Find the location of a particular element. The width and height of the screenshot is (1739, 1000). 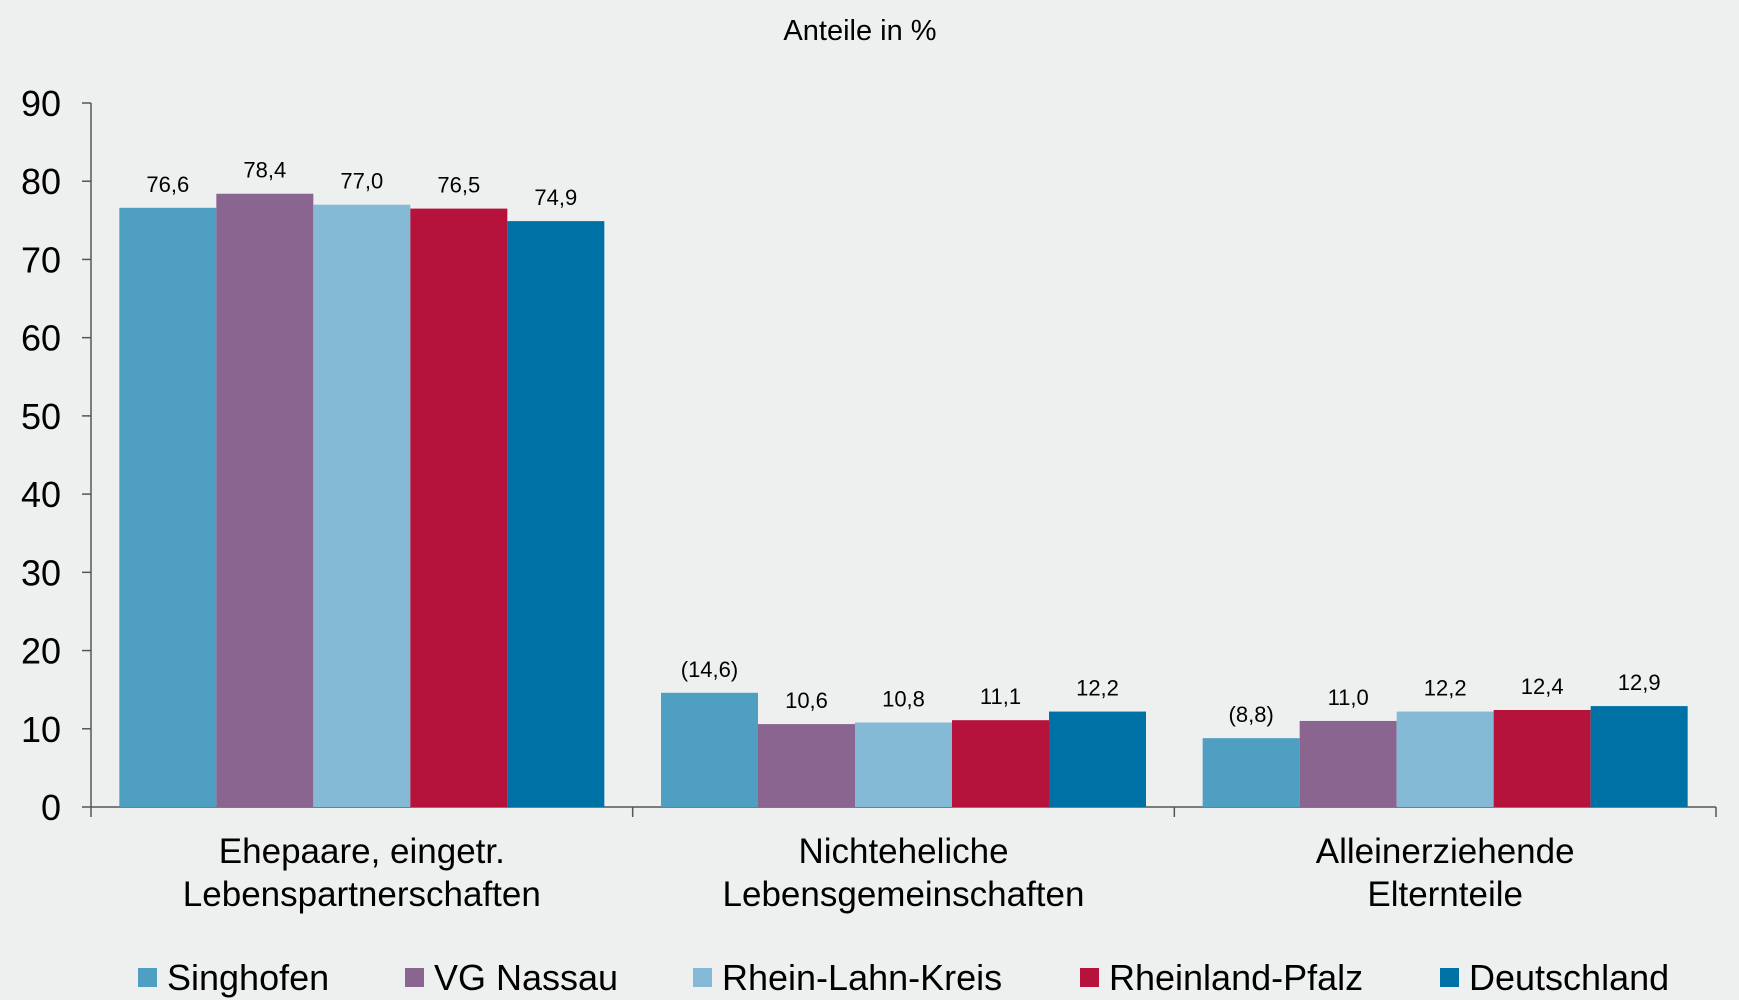

y-tick-label: 10 is located at coordinates (41, 729).